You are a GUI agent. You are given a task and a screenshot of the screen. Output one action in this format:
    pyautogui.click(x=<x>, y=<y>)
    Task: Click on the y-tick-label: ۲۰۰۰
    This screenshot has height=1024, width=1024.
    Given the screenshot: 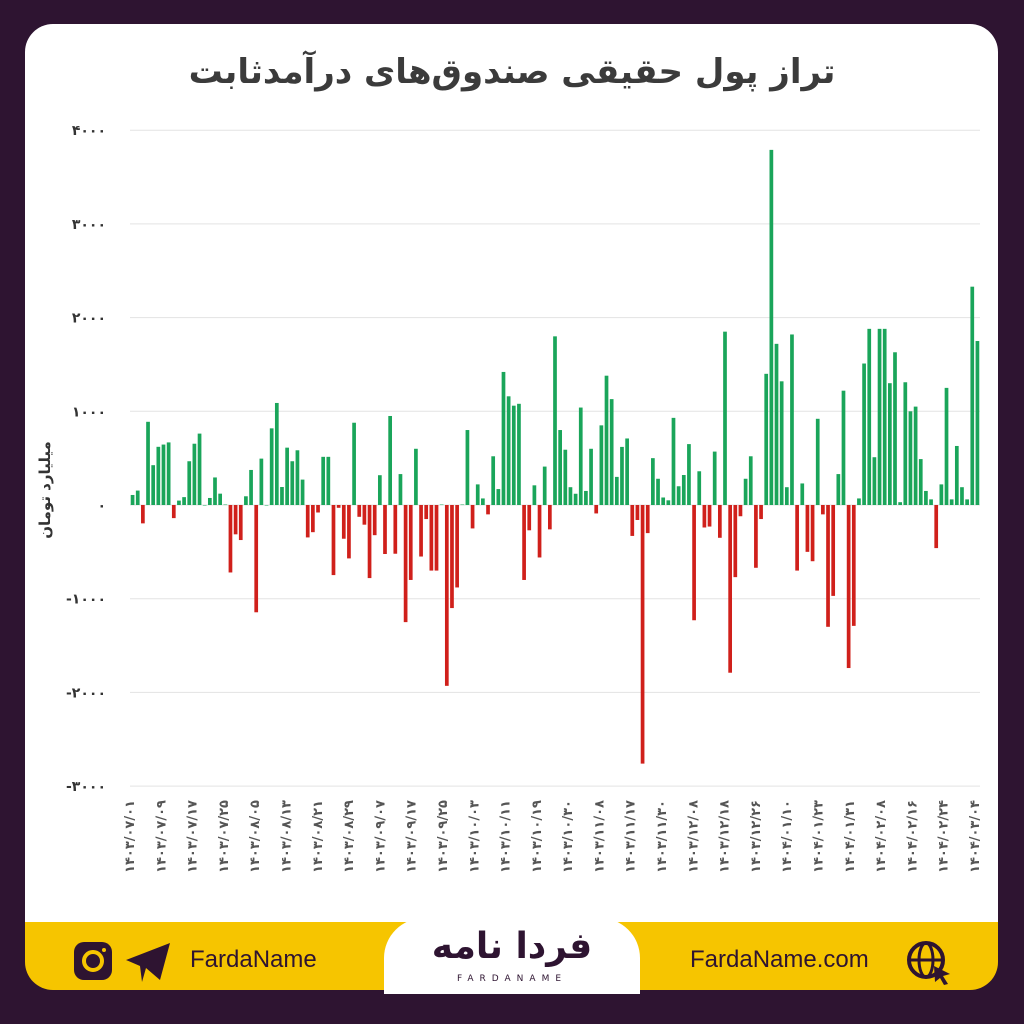 What is the action you would take?
    pyautogui.click(x=89, y=319)
    